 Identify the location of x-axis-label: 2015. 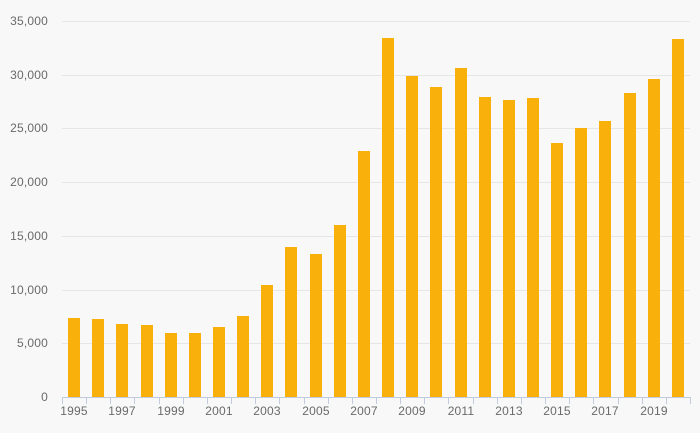
(557, 411).